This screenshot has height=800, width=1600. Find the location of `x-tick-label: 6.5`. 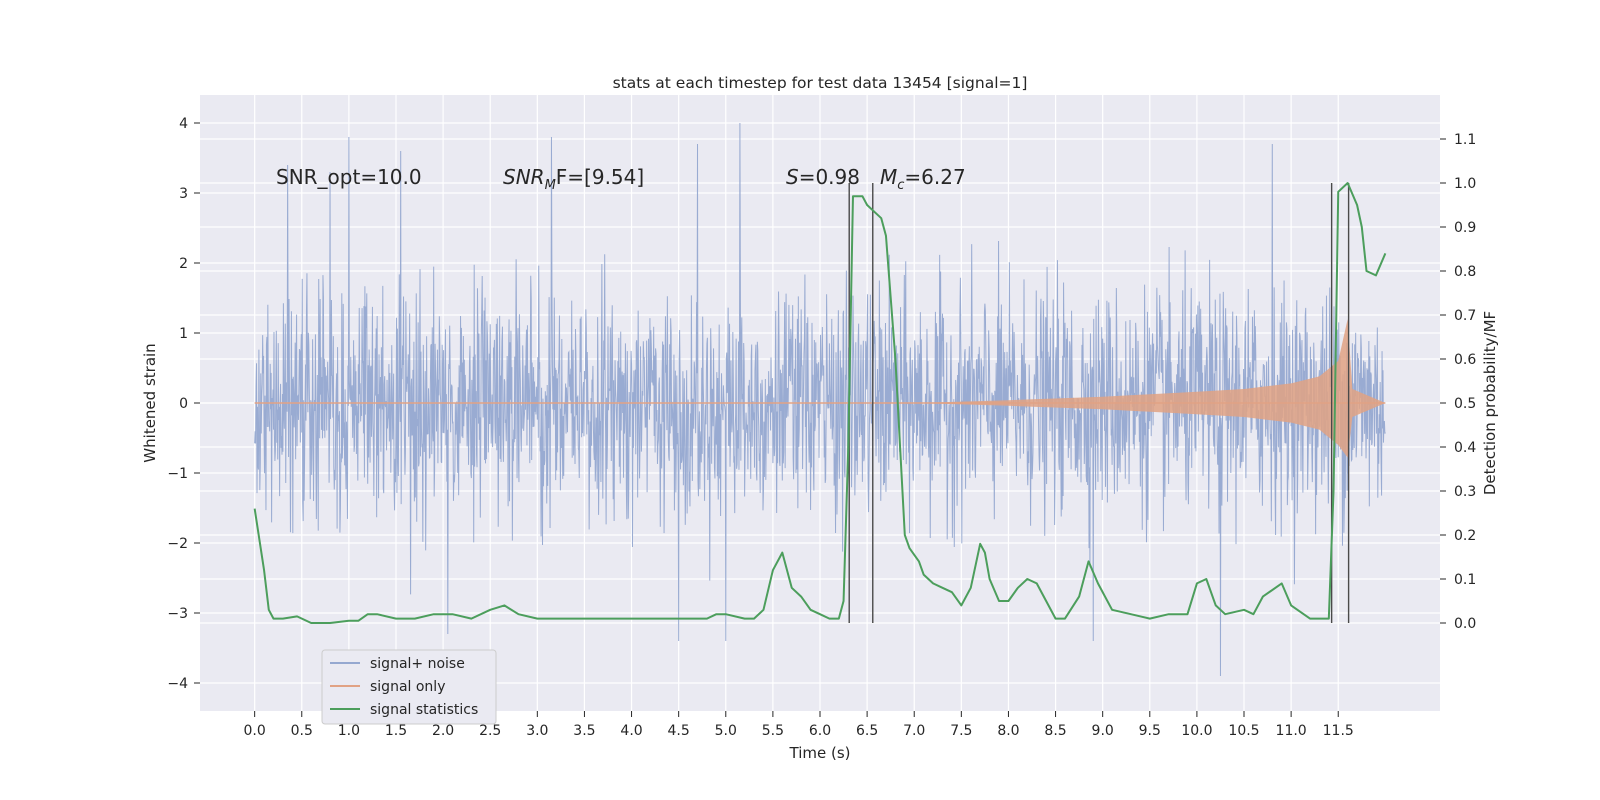

x-tick-label: 6.5 is located at coordinates (867, 731).